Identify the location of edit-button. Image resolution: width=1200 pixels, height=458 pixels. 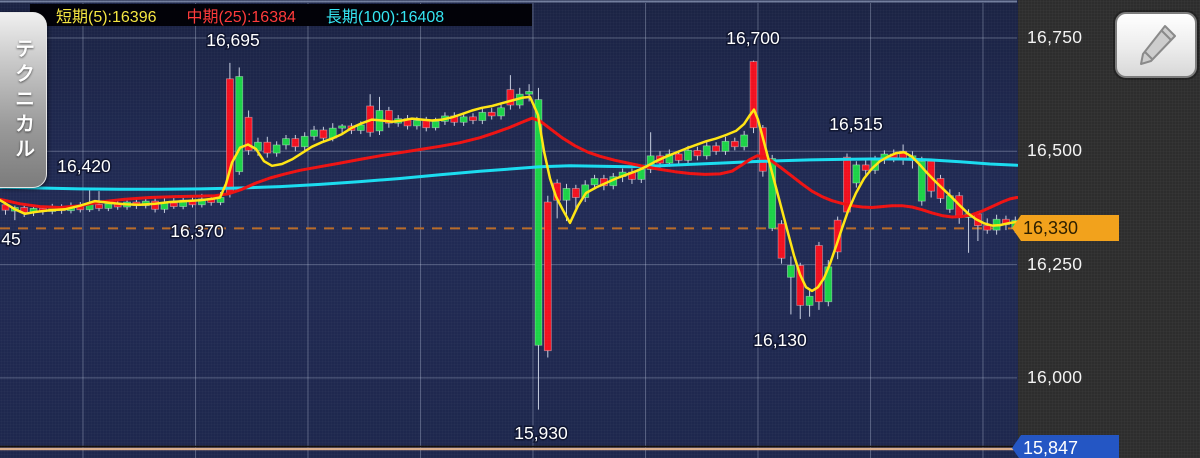
(1156, 45).